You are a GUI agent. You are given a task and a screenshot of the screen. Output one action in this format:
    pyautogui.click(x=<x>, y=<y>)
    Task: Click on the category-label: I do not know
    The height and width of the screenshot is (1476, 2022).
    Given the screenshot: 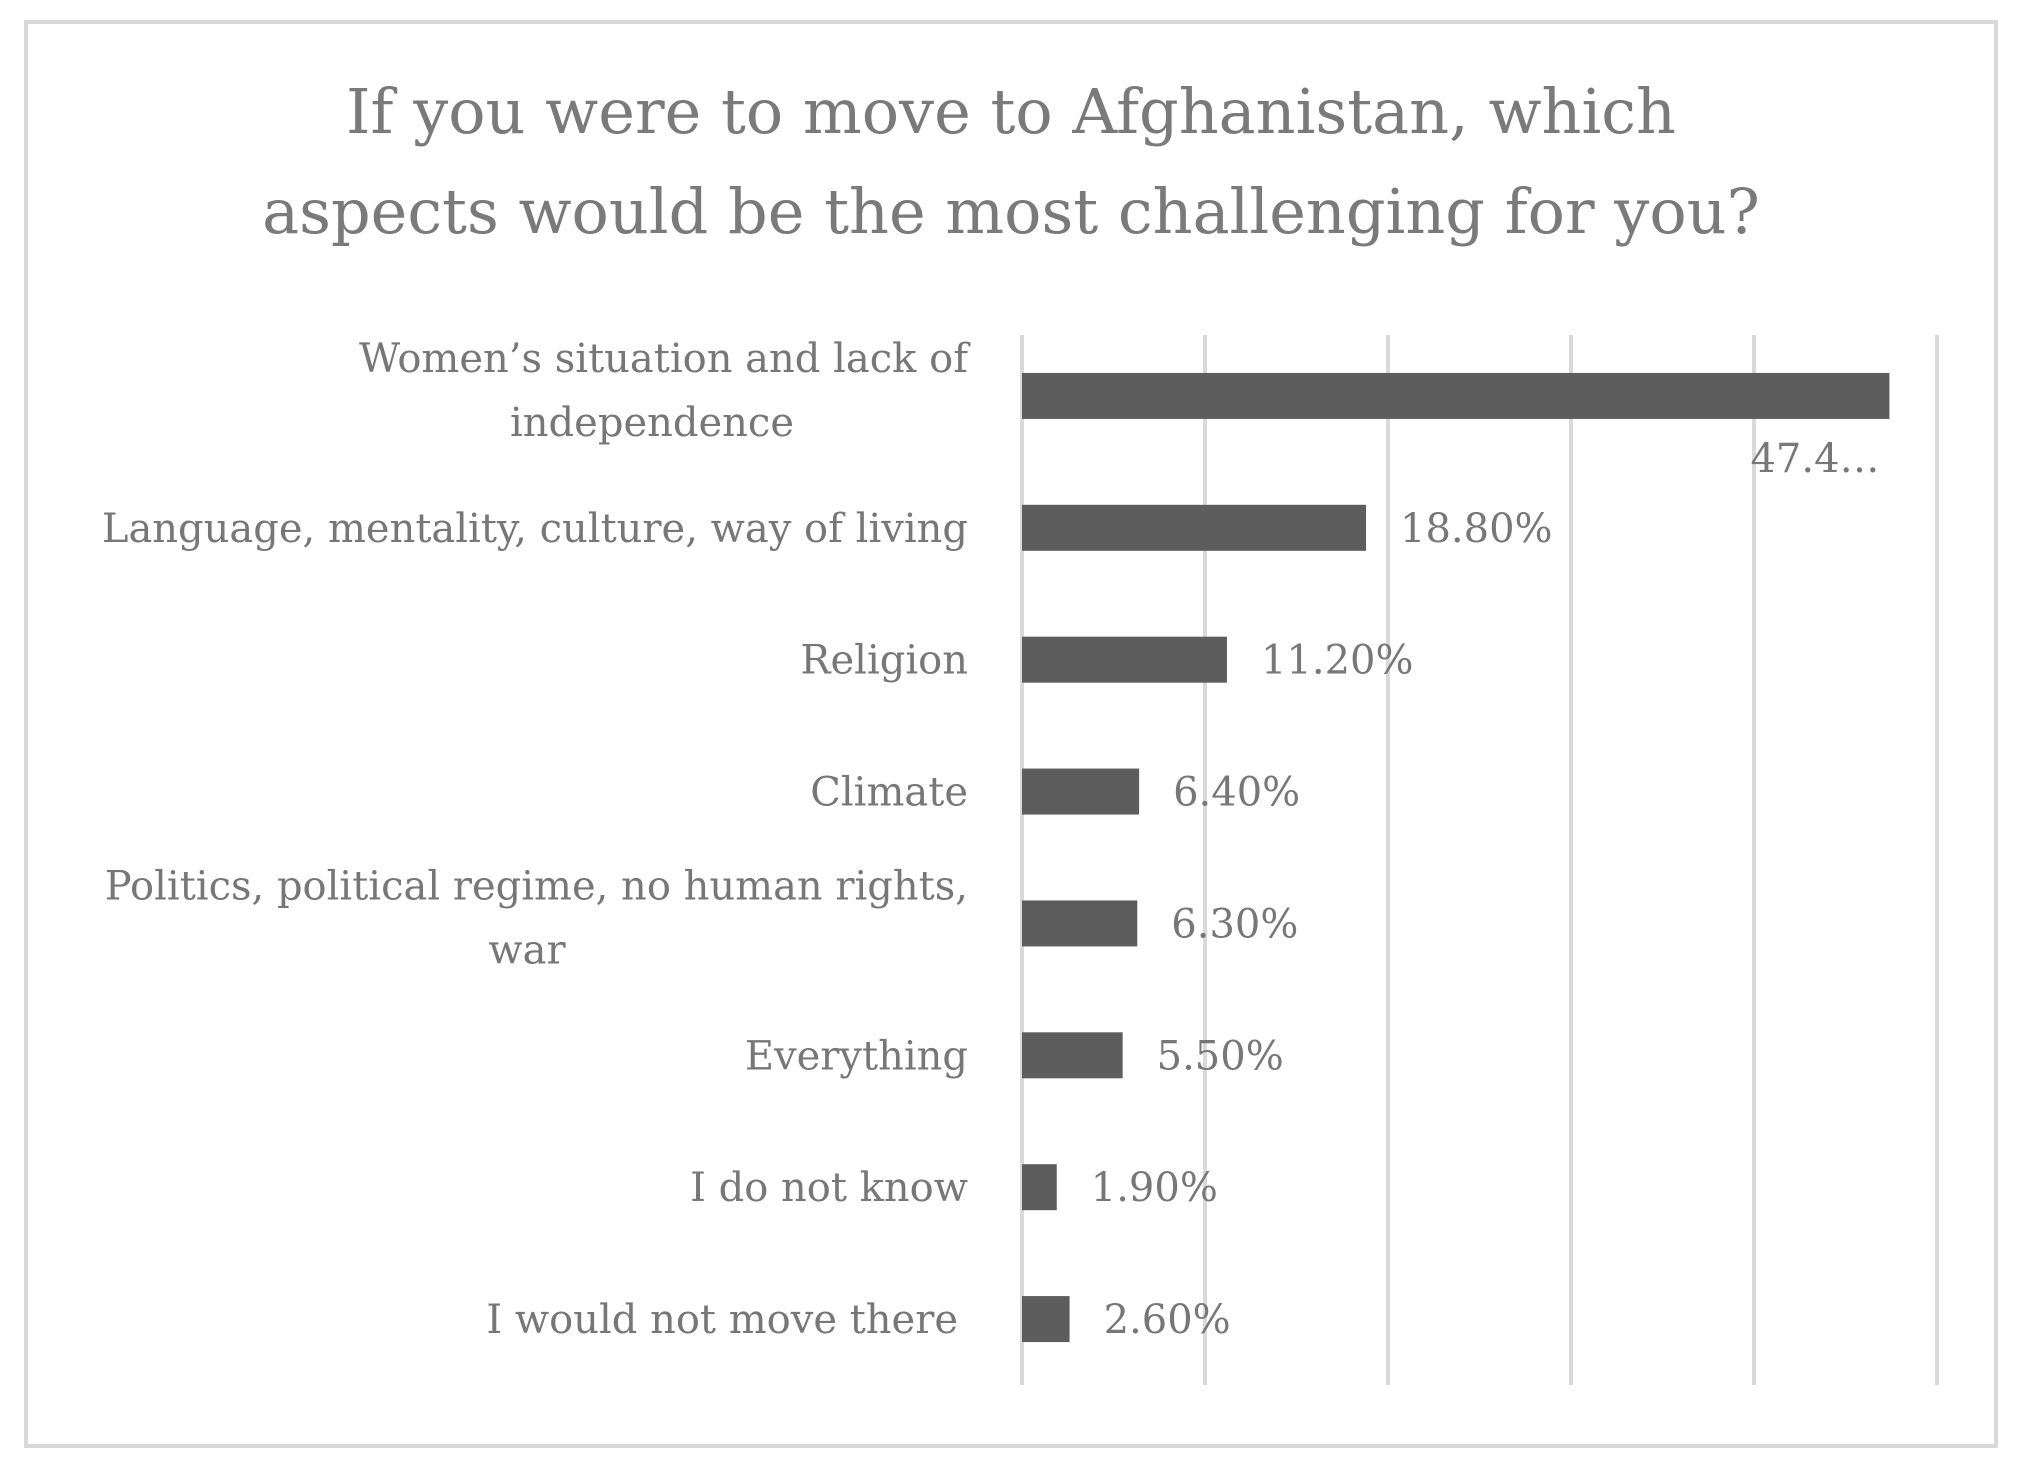 What is the action you would take?
    pyautogui.click(x=829, y=1188)
    